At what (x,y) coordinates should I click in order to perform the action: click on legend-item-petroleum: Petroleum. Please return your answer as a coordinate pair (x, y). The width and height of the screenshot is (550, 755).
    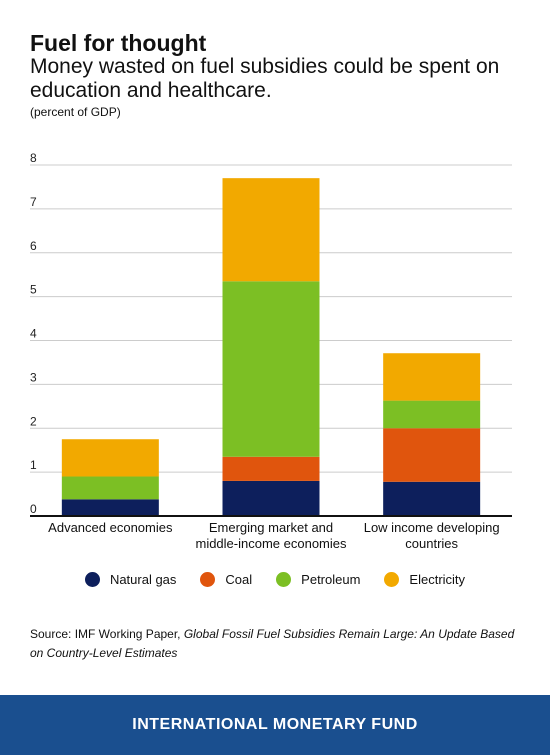
    Looking at the image, I should click on (318, 579).